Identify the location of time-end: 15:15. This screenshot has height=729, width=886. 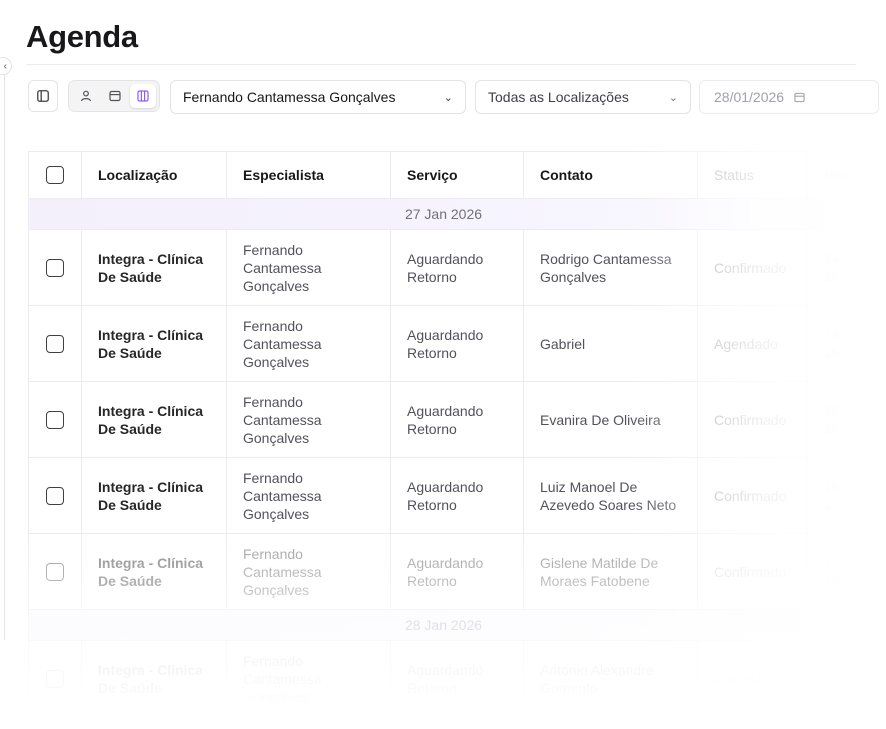
(840, 276).